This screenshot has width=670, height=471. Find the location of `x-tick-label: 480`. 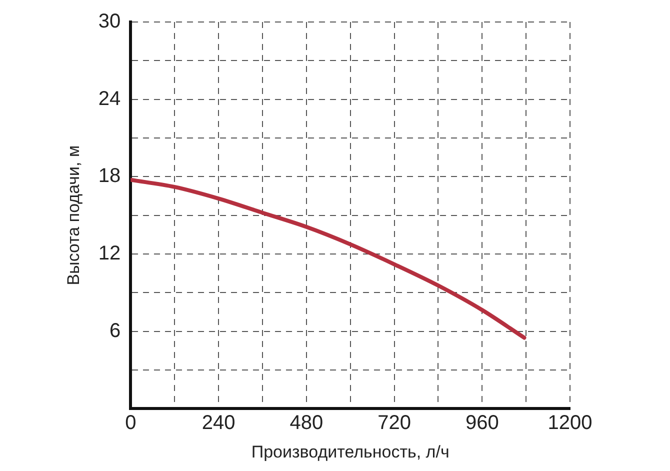

x-tick-label: 480 is located at coordinates (307, 423).